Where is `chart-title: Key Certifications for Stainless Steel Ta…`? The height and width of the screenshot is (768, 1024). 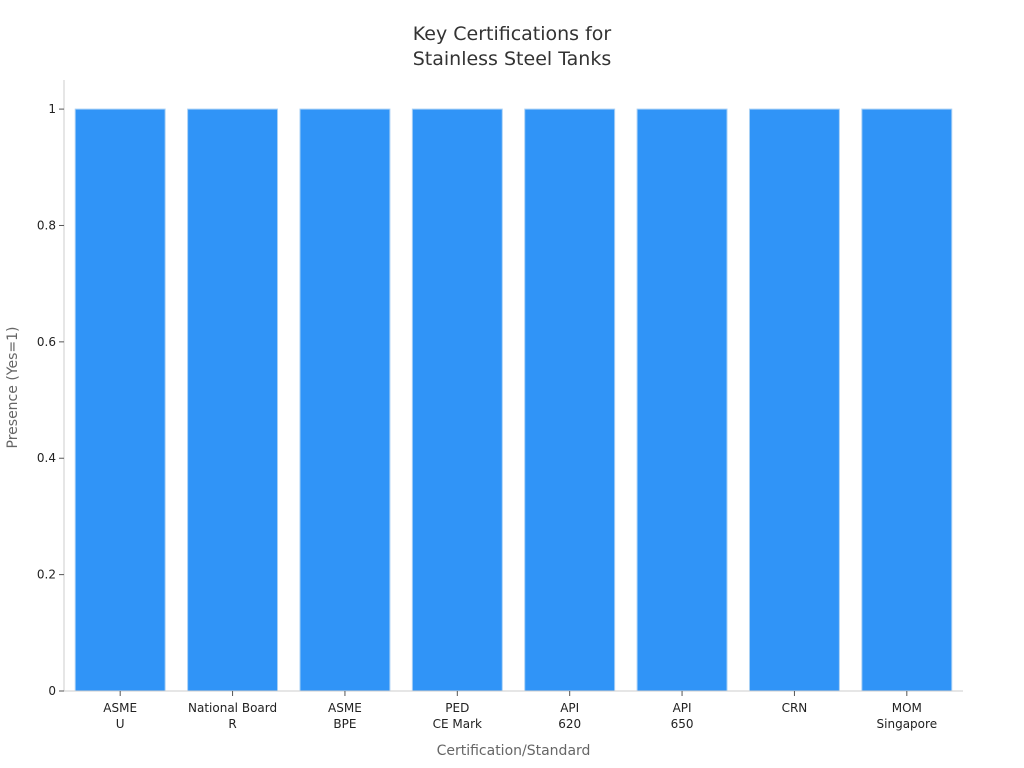 chart-title: Key Certifications for Stainless Steel Ta… is located at coordinates (512, 46).